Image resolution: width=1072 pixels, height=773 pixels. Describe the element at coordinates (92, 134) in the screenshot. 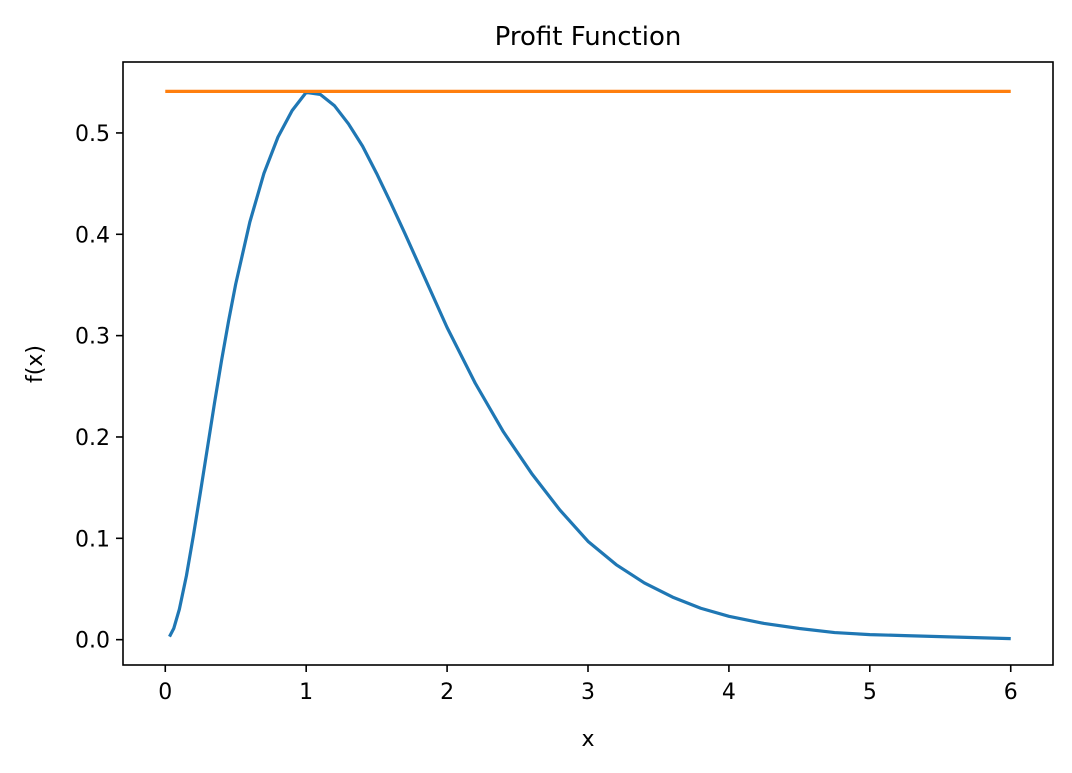

I see `y-tick-label: 0.5` at that location.